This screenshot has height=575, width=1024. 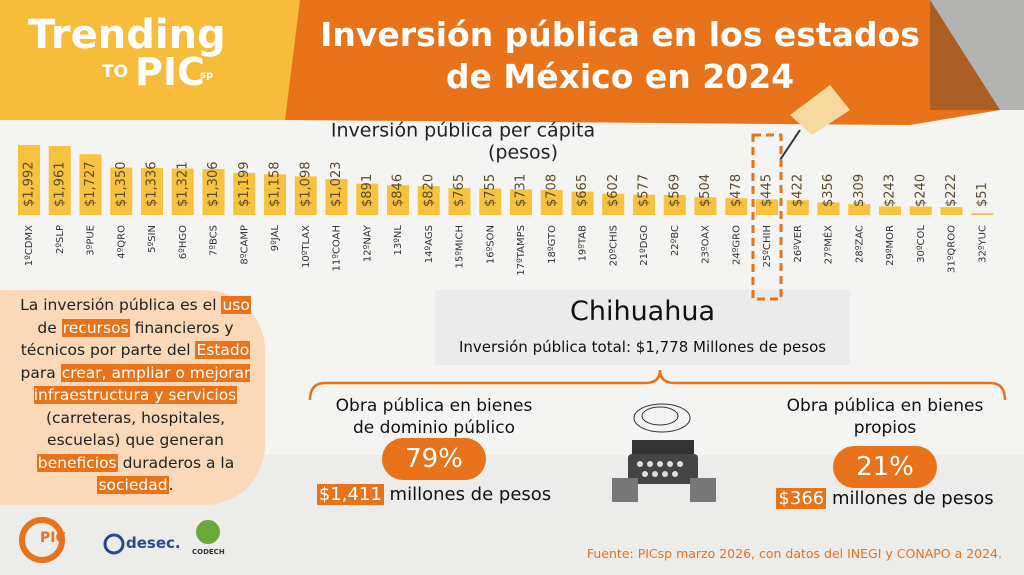 What do you see at coordinates (521, 190) in the screenshot?
I see `value-label: $731` at bounding box center [521, 190].